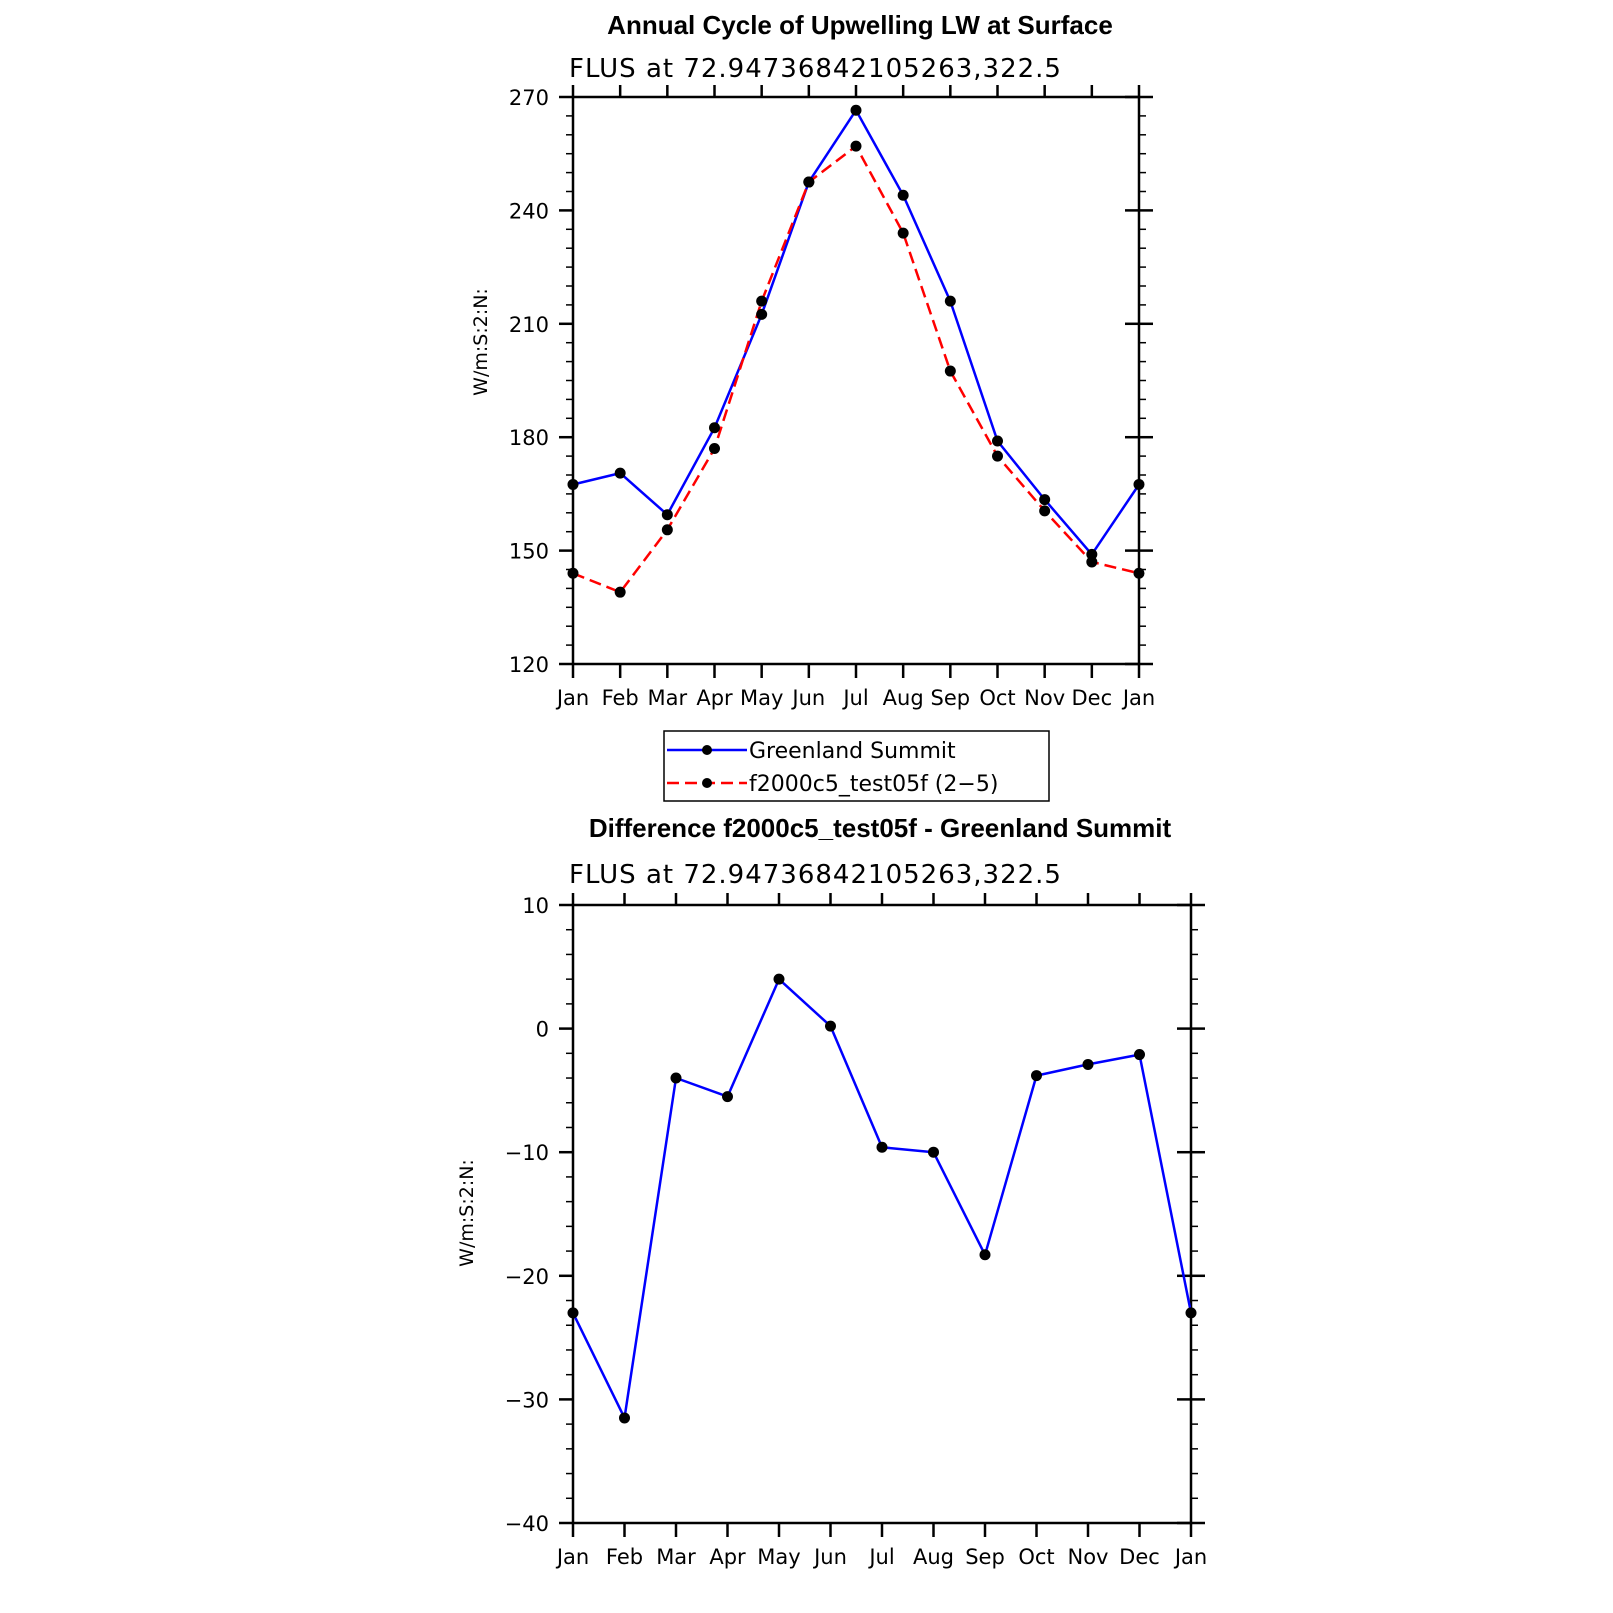 The height and width of the screenshot is (1613, 1613). What do you see at coordinates (529, 325) in the screenshot?
I see `y-tick-label: 210` at bounding box center [529, 325].